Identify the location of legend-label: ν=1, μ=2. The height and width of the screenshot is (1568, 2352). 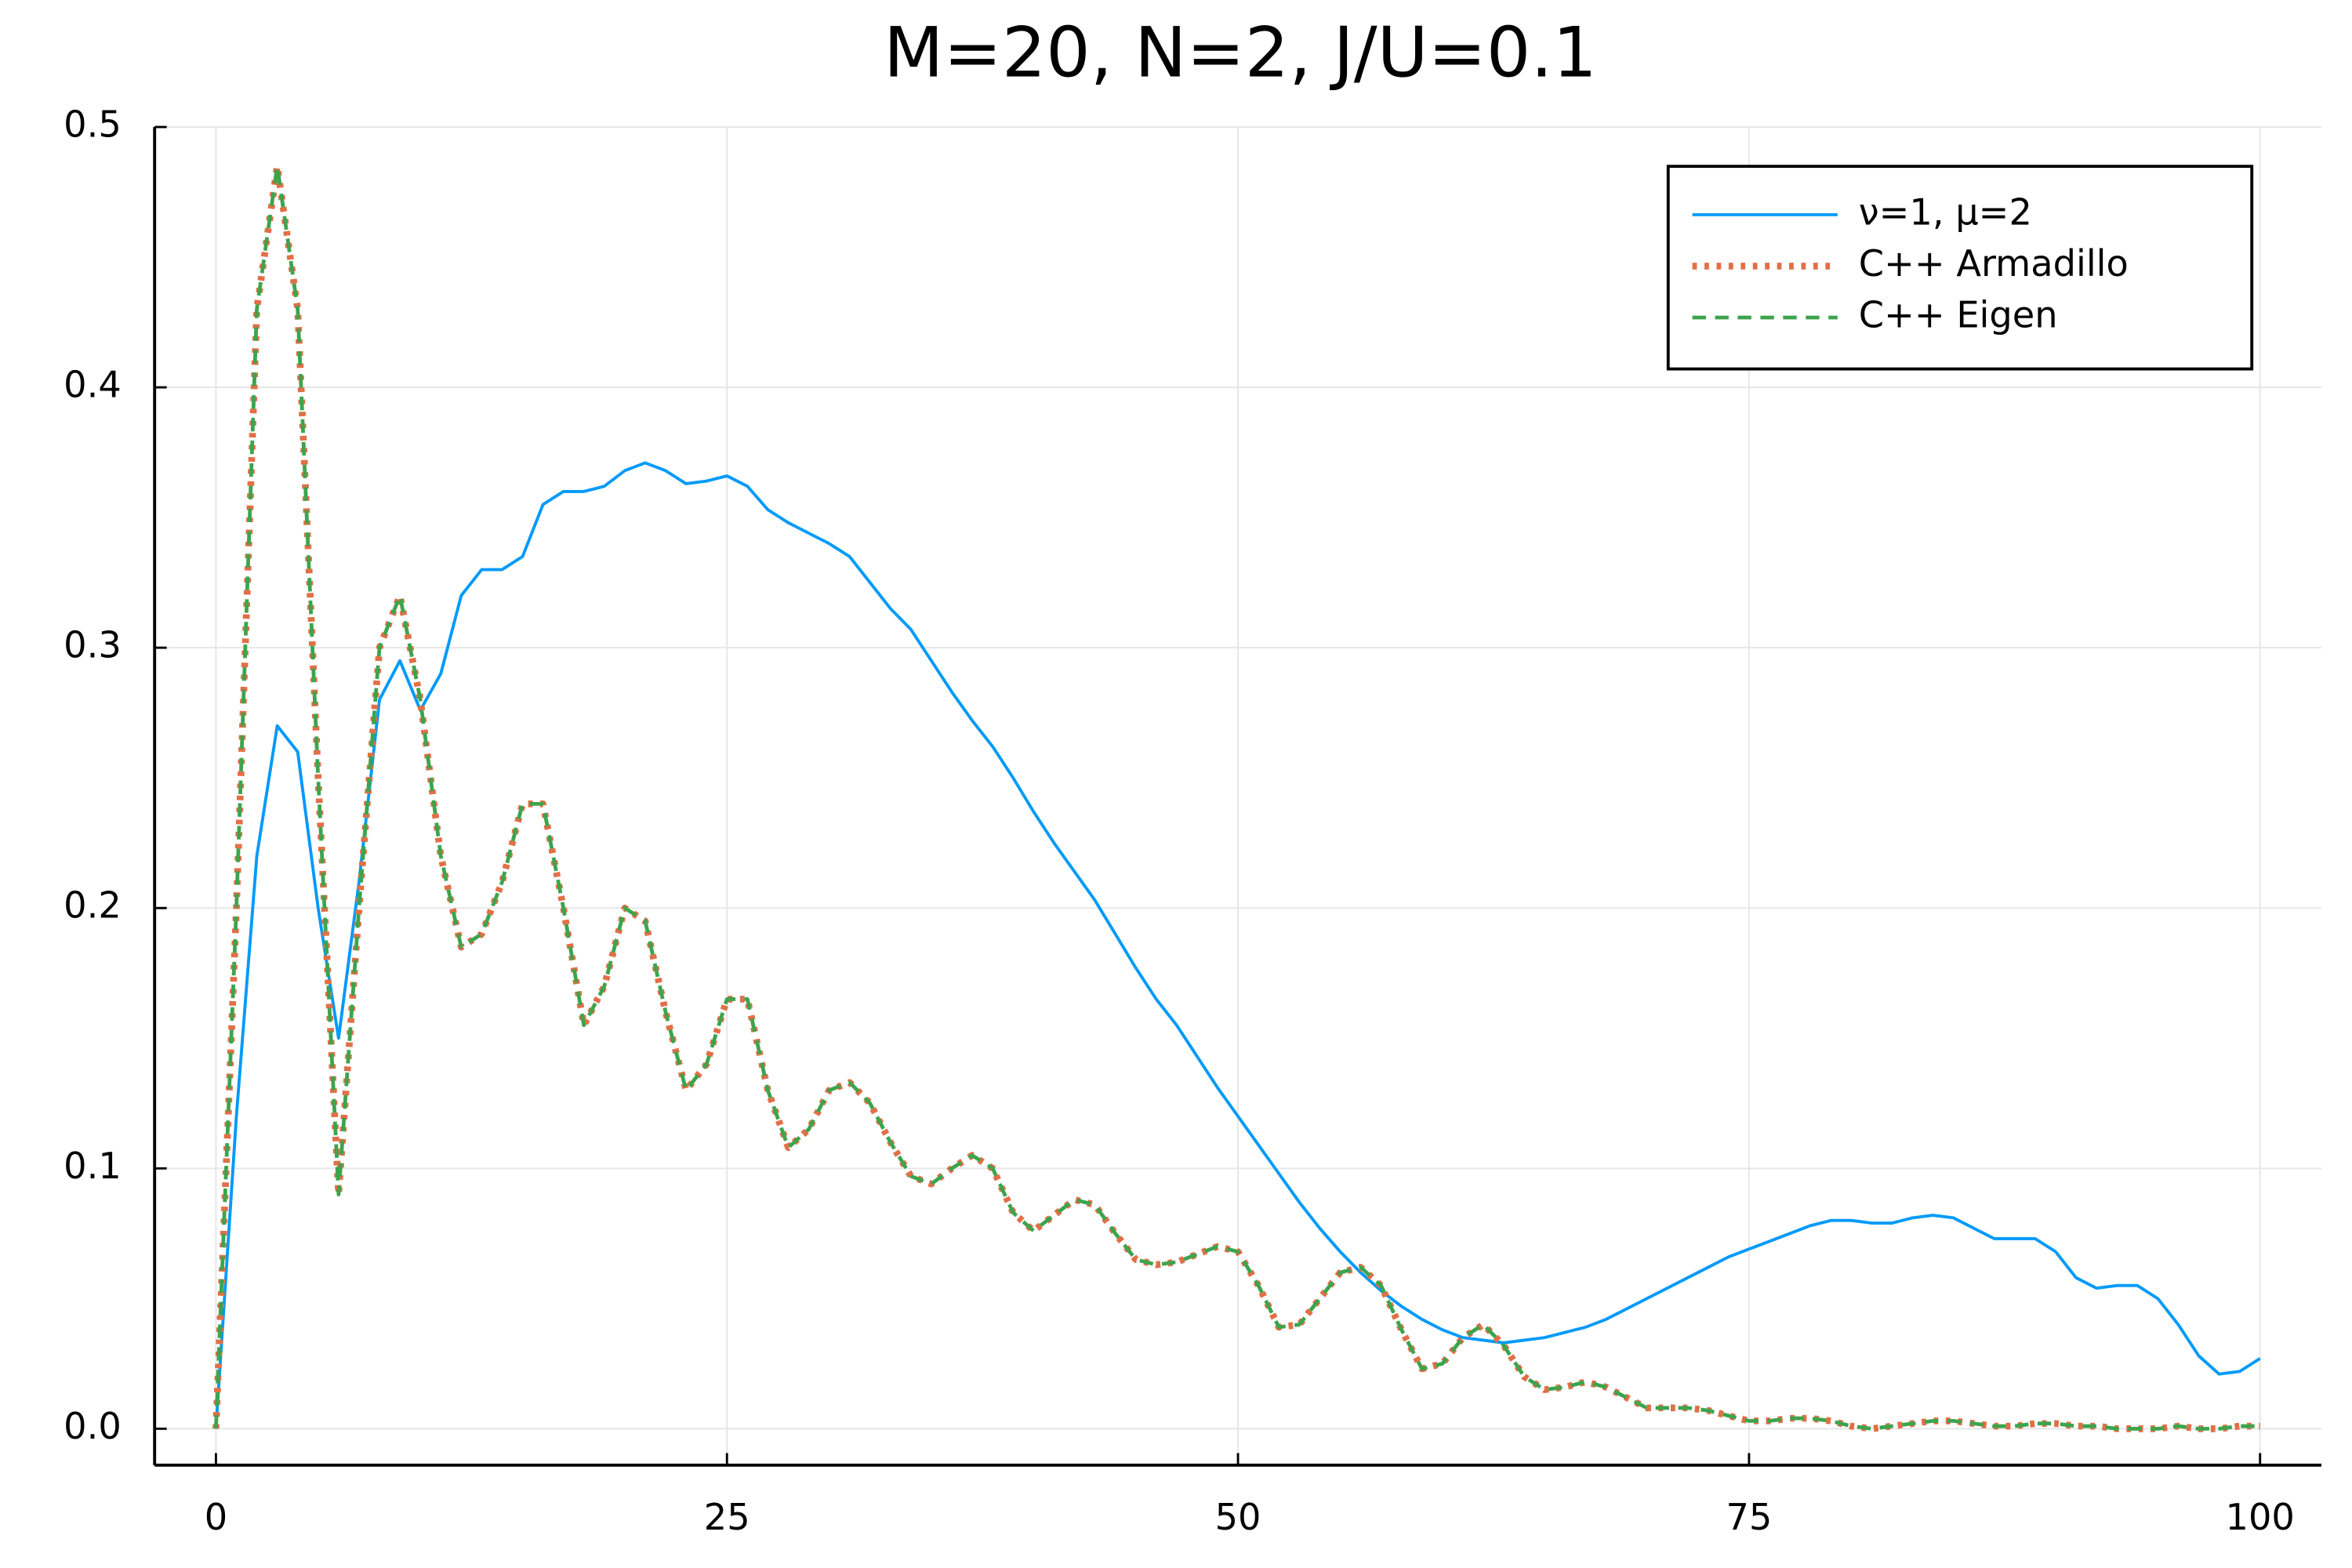
(1946, 212).